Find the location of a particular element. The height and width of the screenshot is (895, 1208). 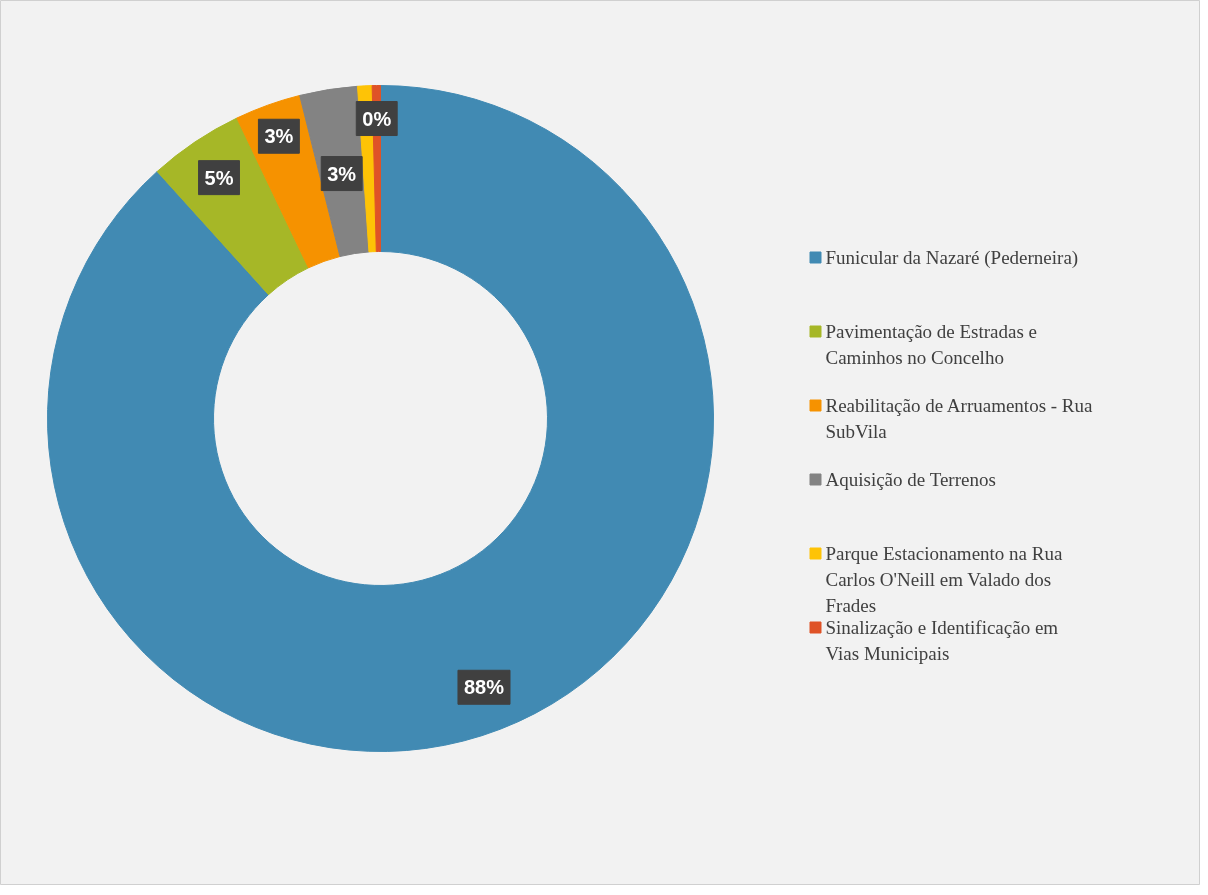

legend-label: Sinalização e Identificação em Vias Municipais is located at coordinates (942, 640).